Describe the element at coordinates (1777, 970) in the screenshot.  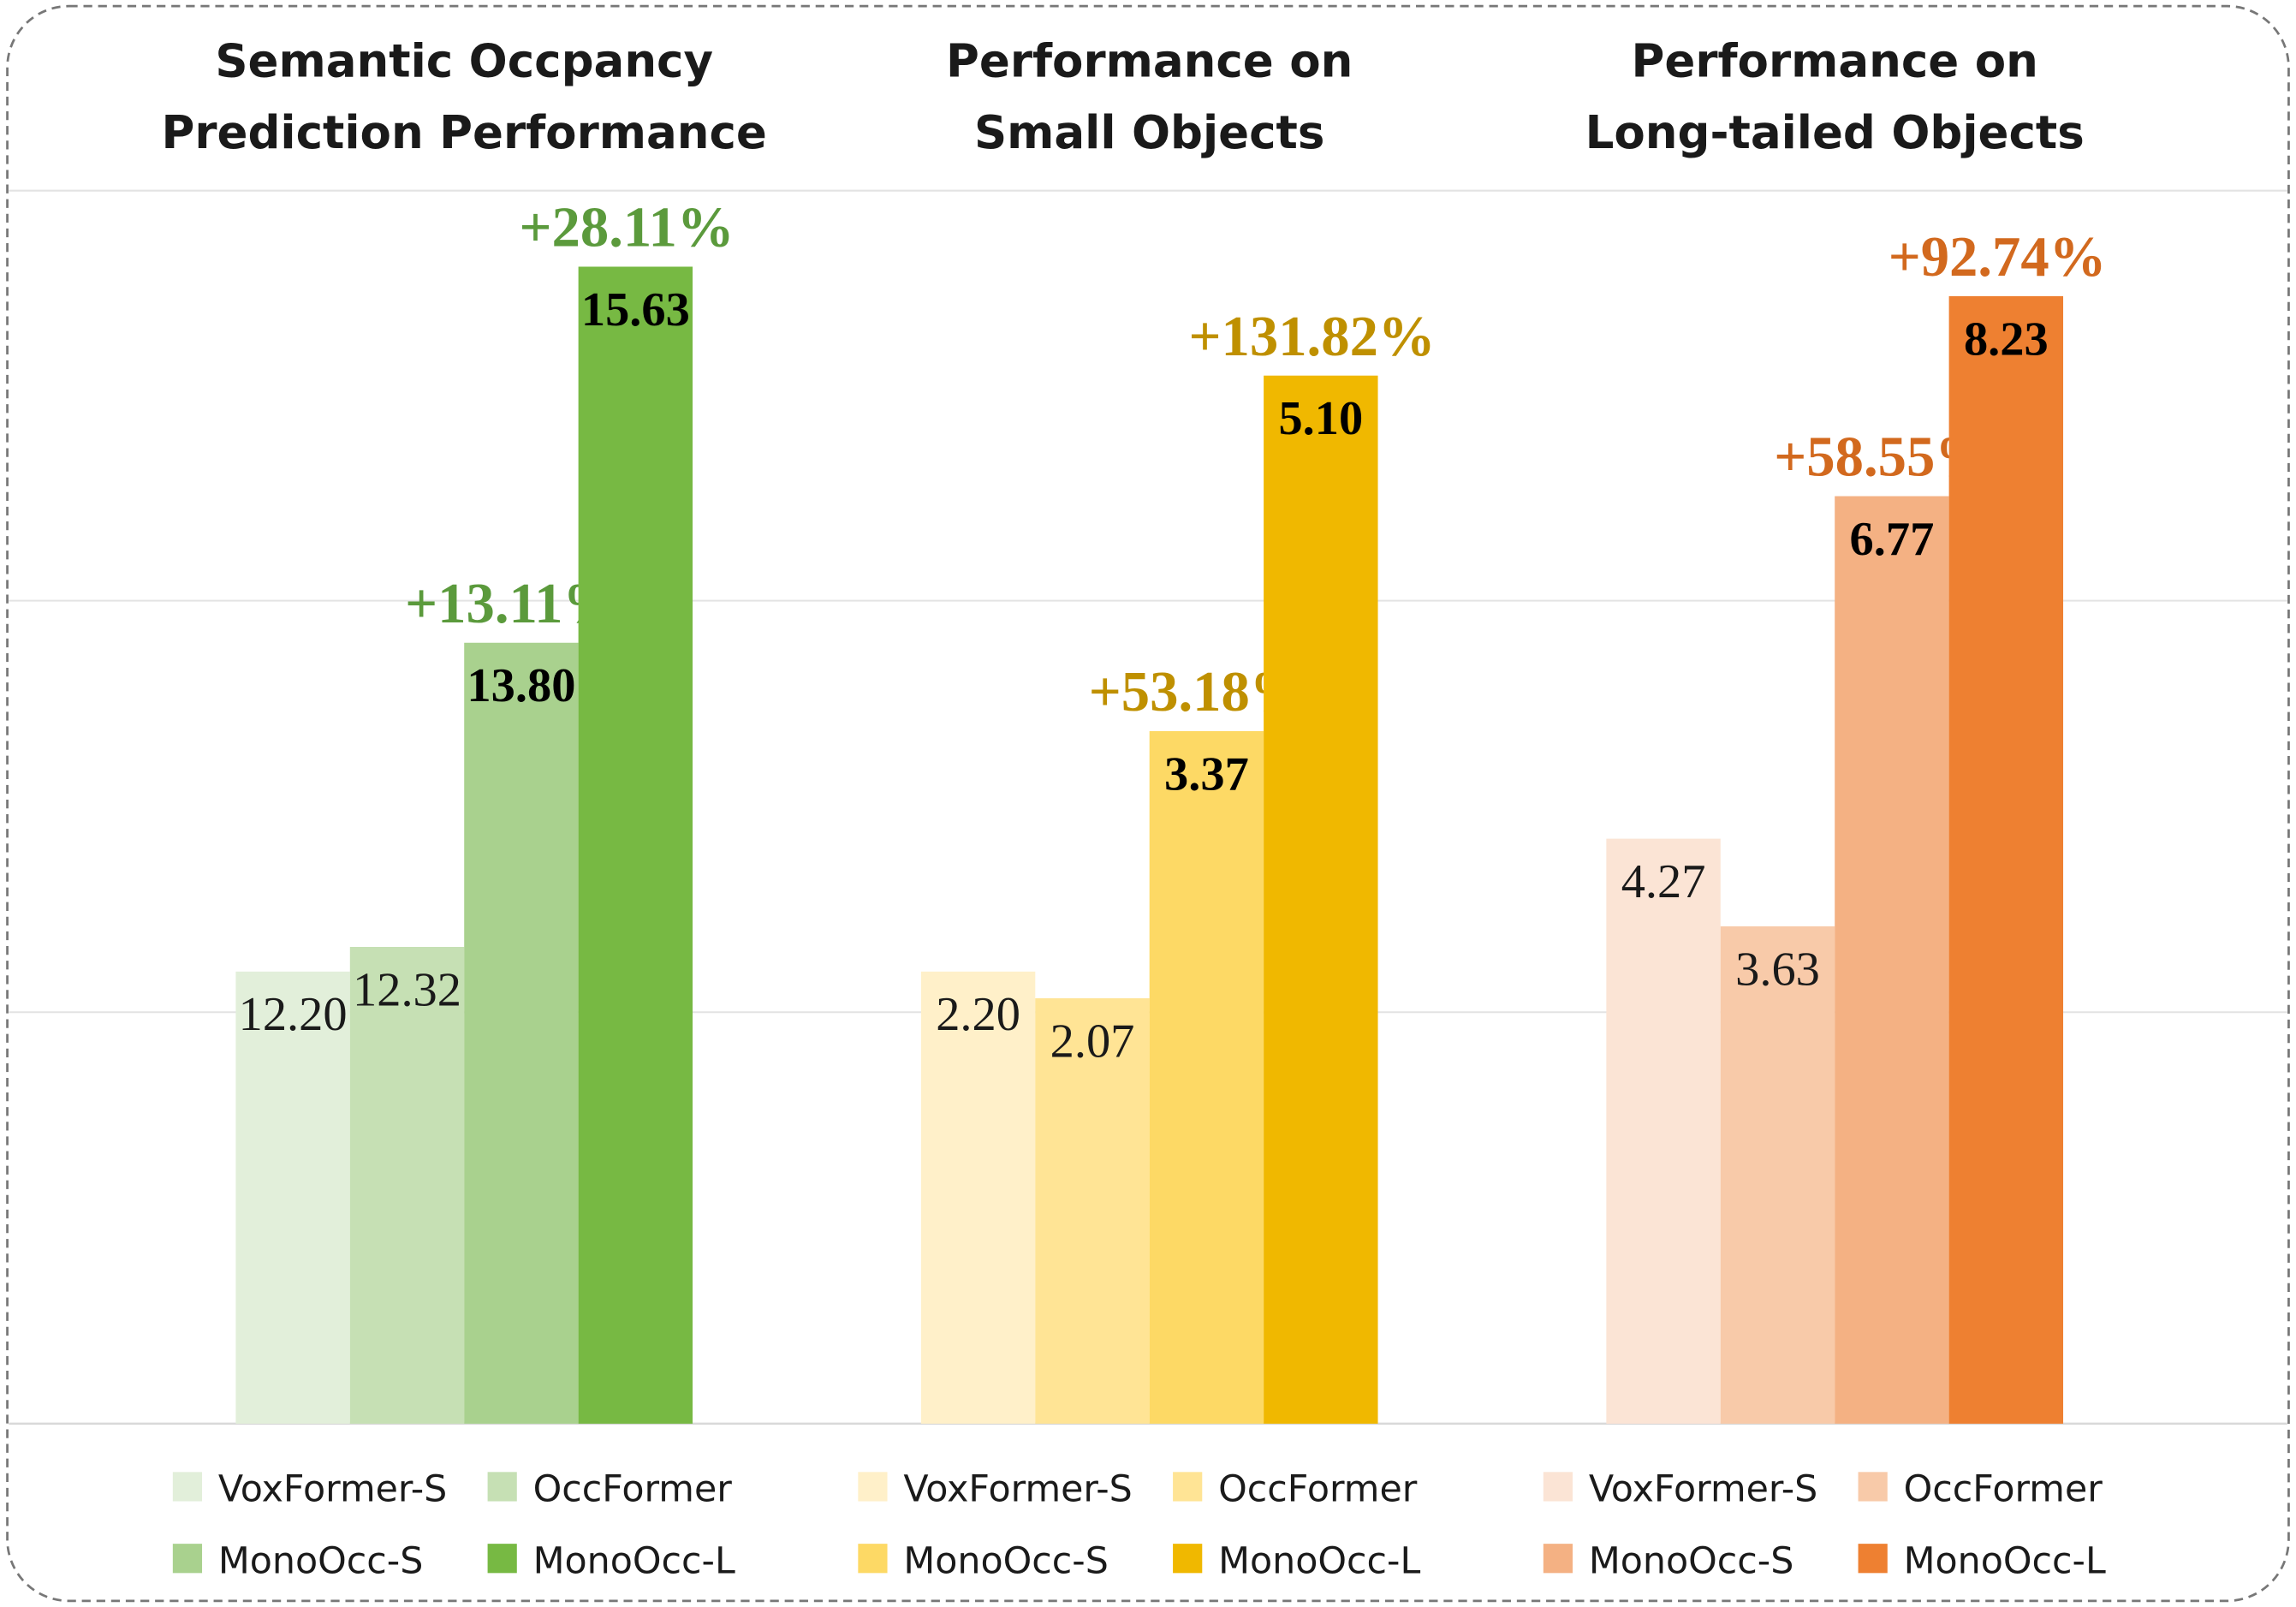
I see `data-label: 3.63` at that location.